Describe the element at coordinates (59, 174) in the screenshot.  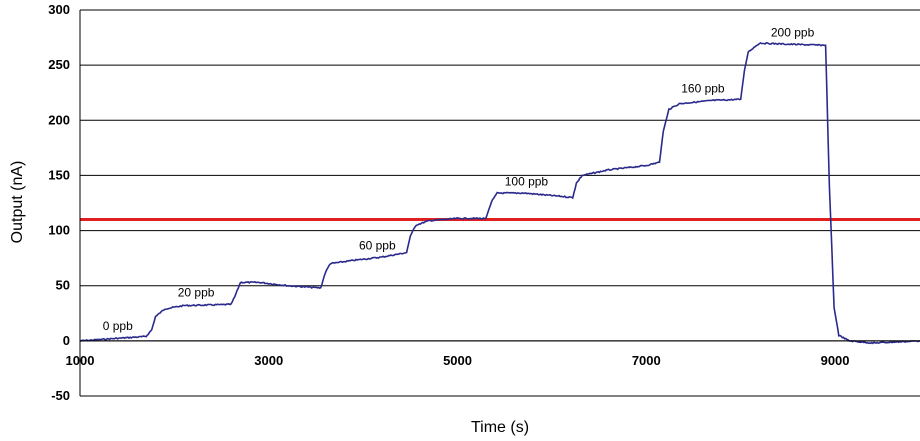
I see `y-tick-label: 150` at that location.